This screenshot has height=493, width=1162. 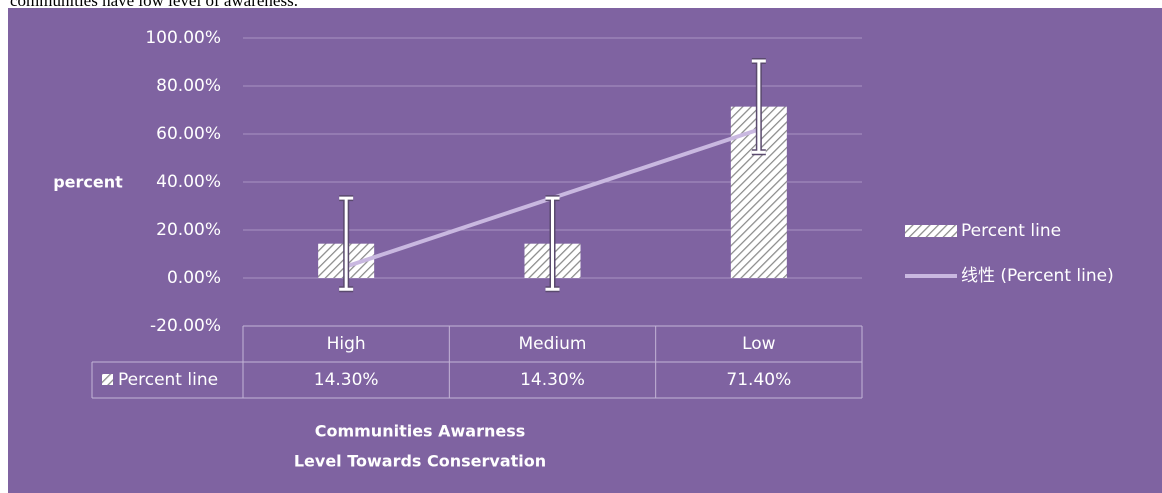 I want to click on x-tick-label: High, so click(x=346, y=344).